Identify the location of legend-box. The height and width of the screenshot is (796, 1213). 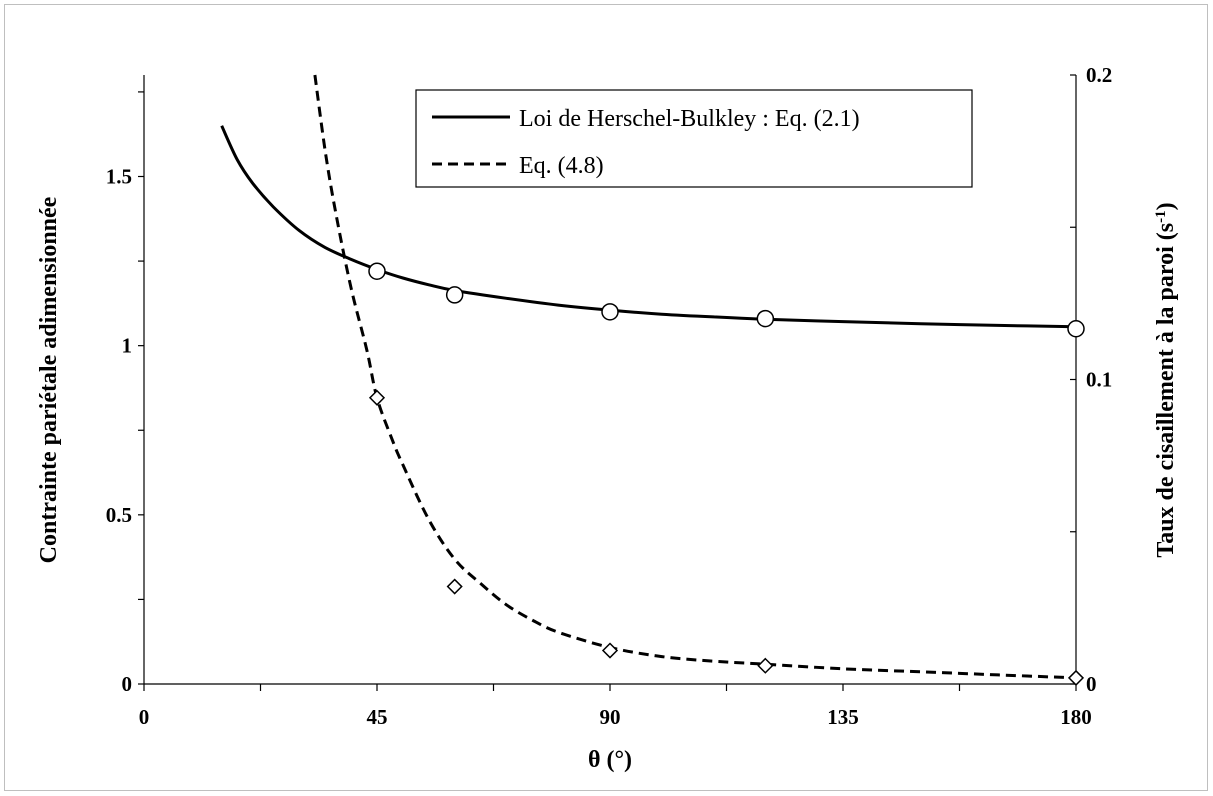
(694, 138).